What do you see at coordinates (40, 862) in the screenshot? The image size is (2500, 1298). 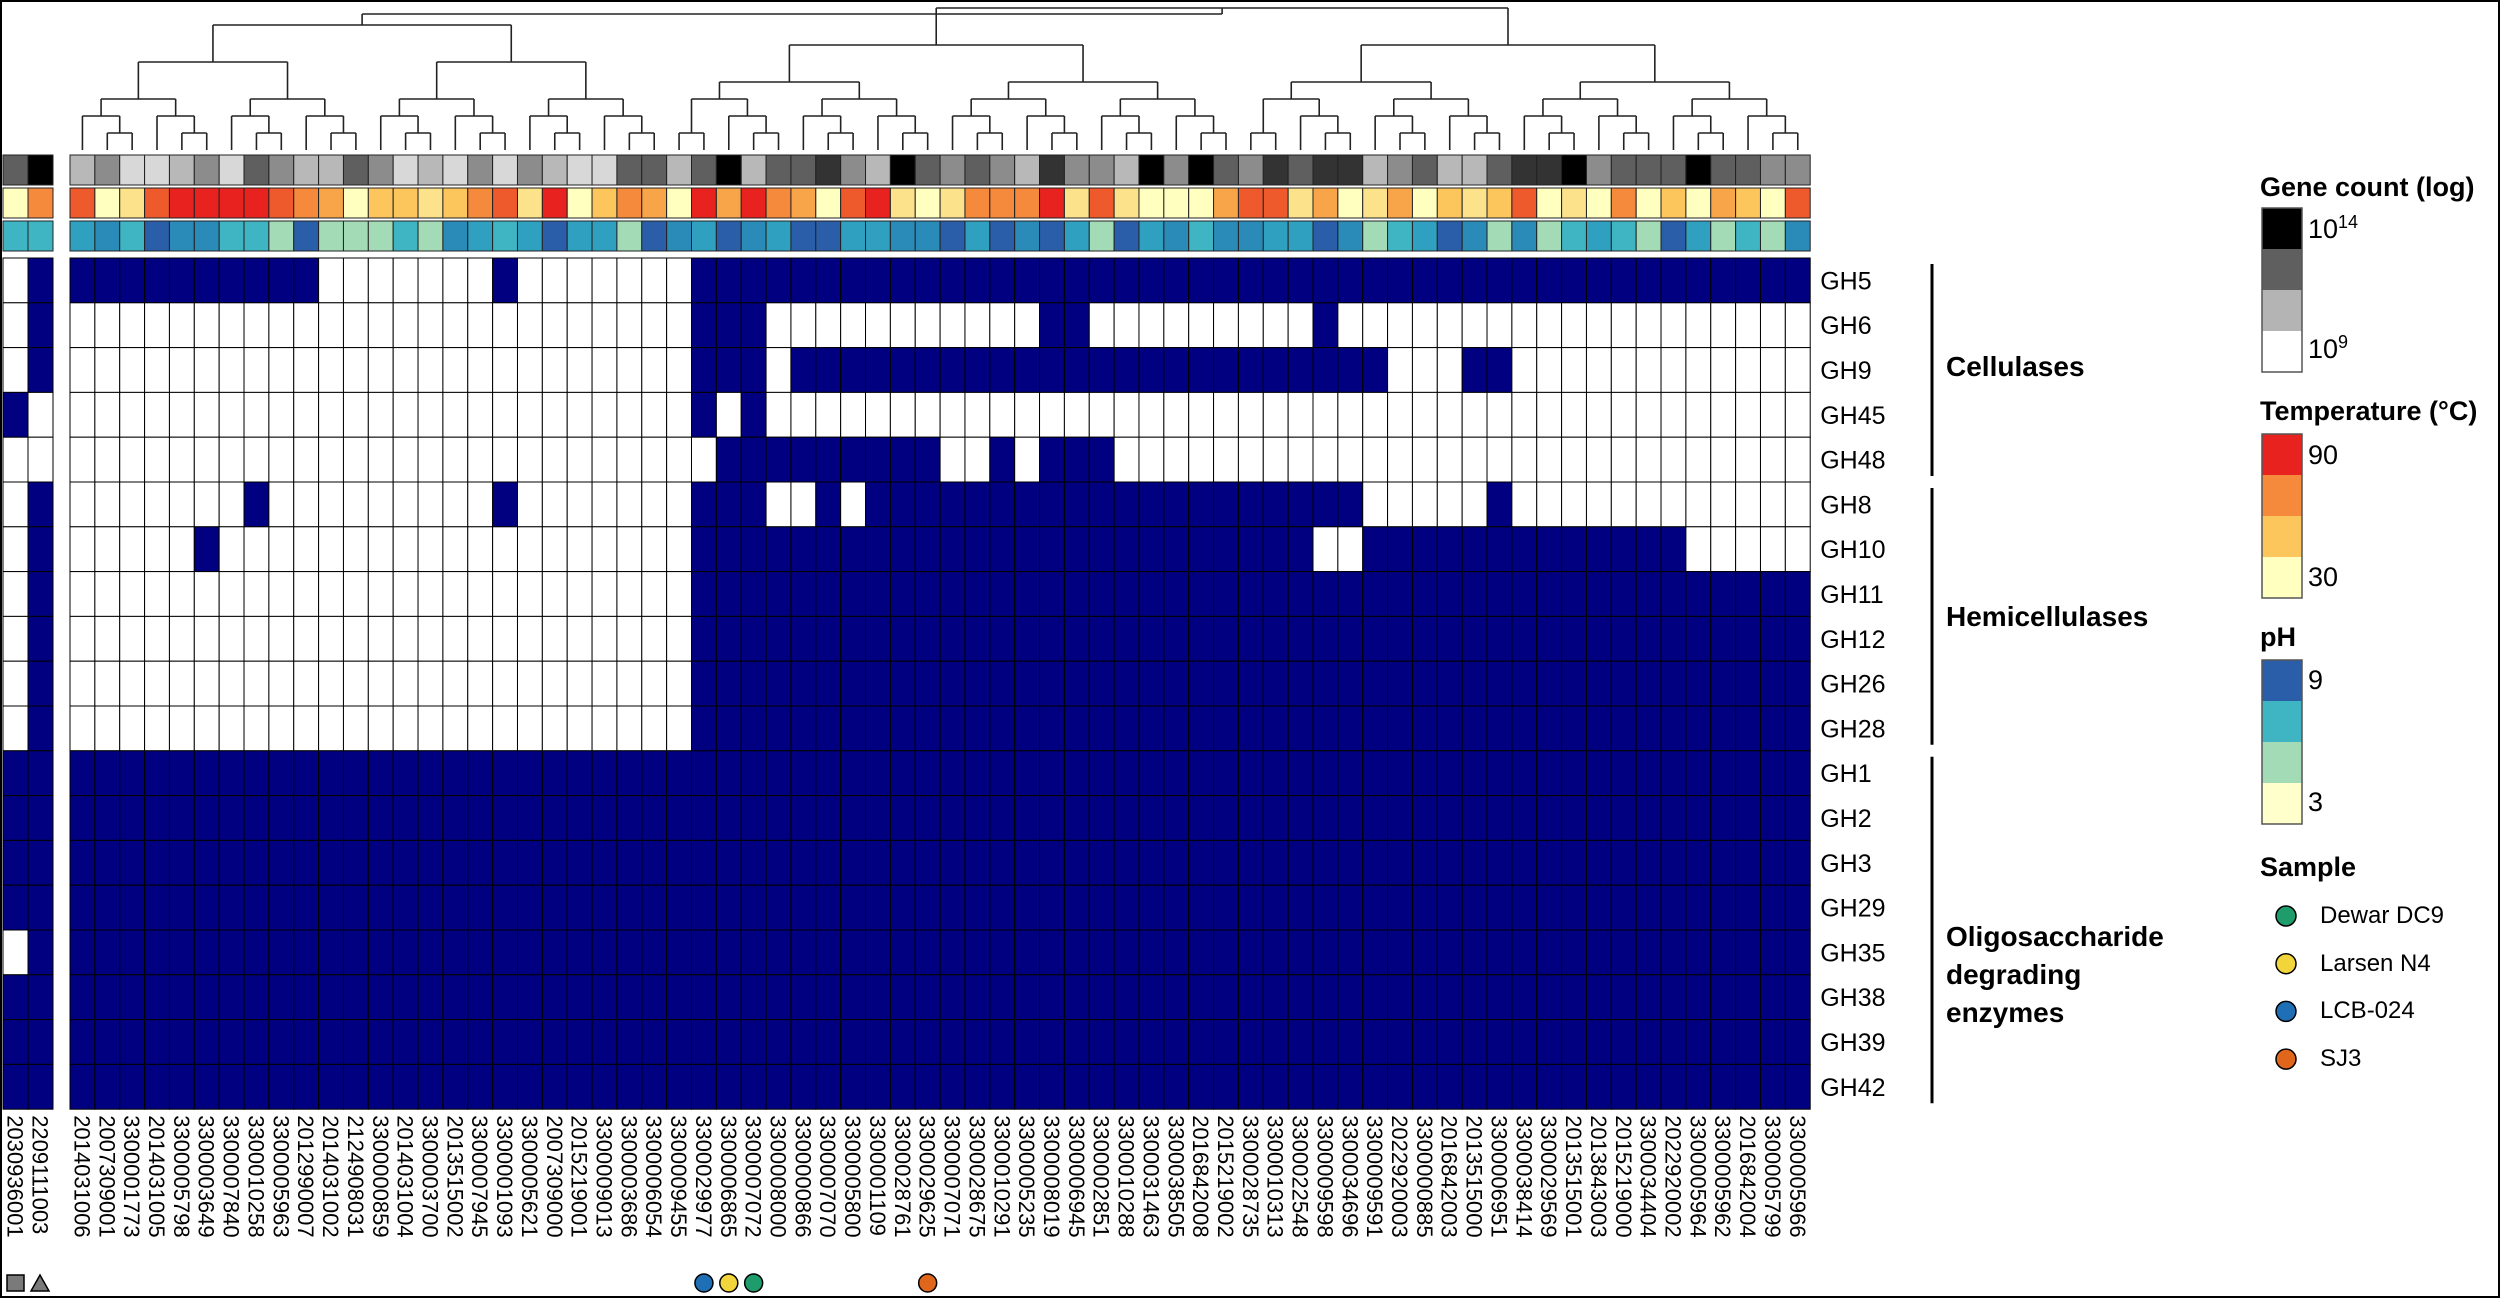 I see `outgroup-cell` at bounding box center [40, 862].